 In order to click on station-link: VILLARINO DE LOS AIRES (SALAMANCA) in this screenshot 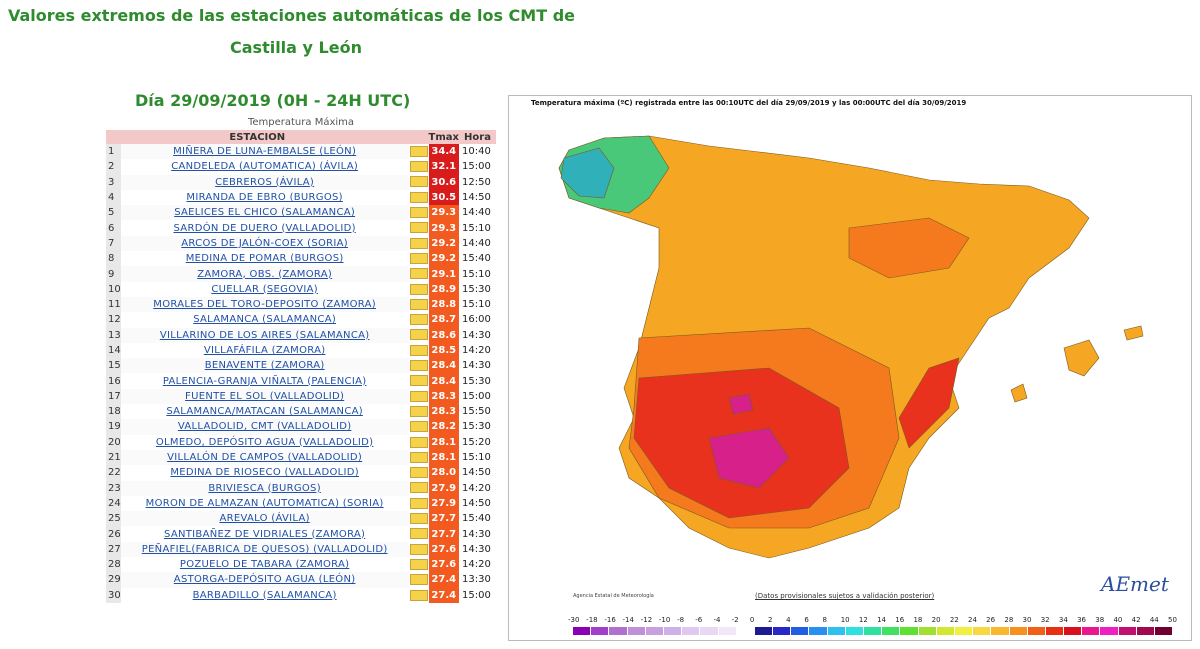, I will do `click(264, 335)`.